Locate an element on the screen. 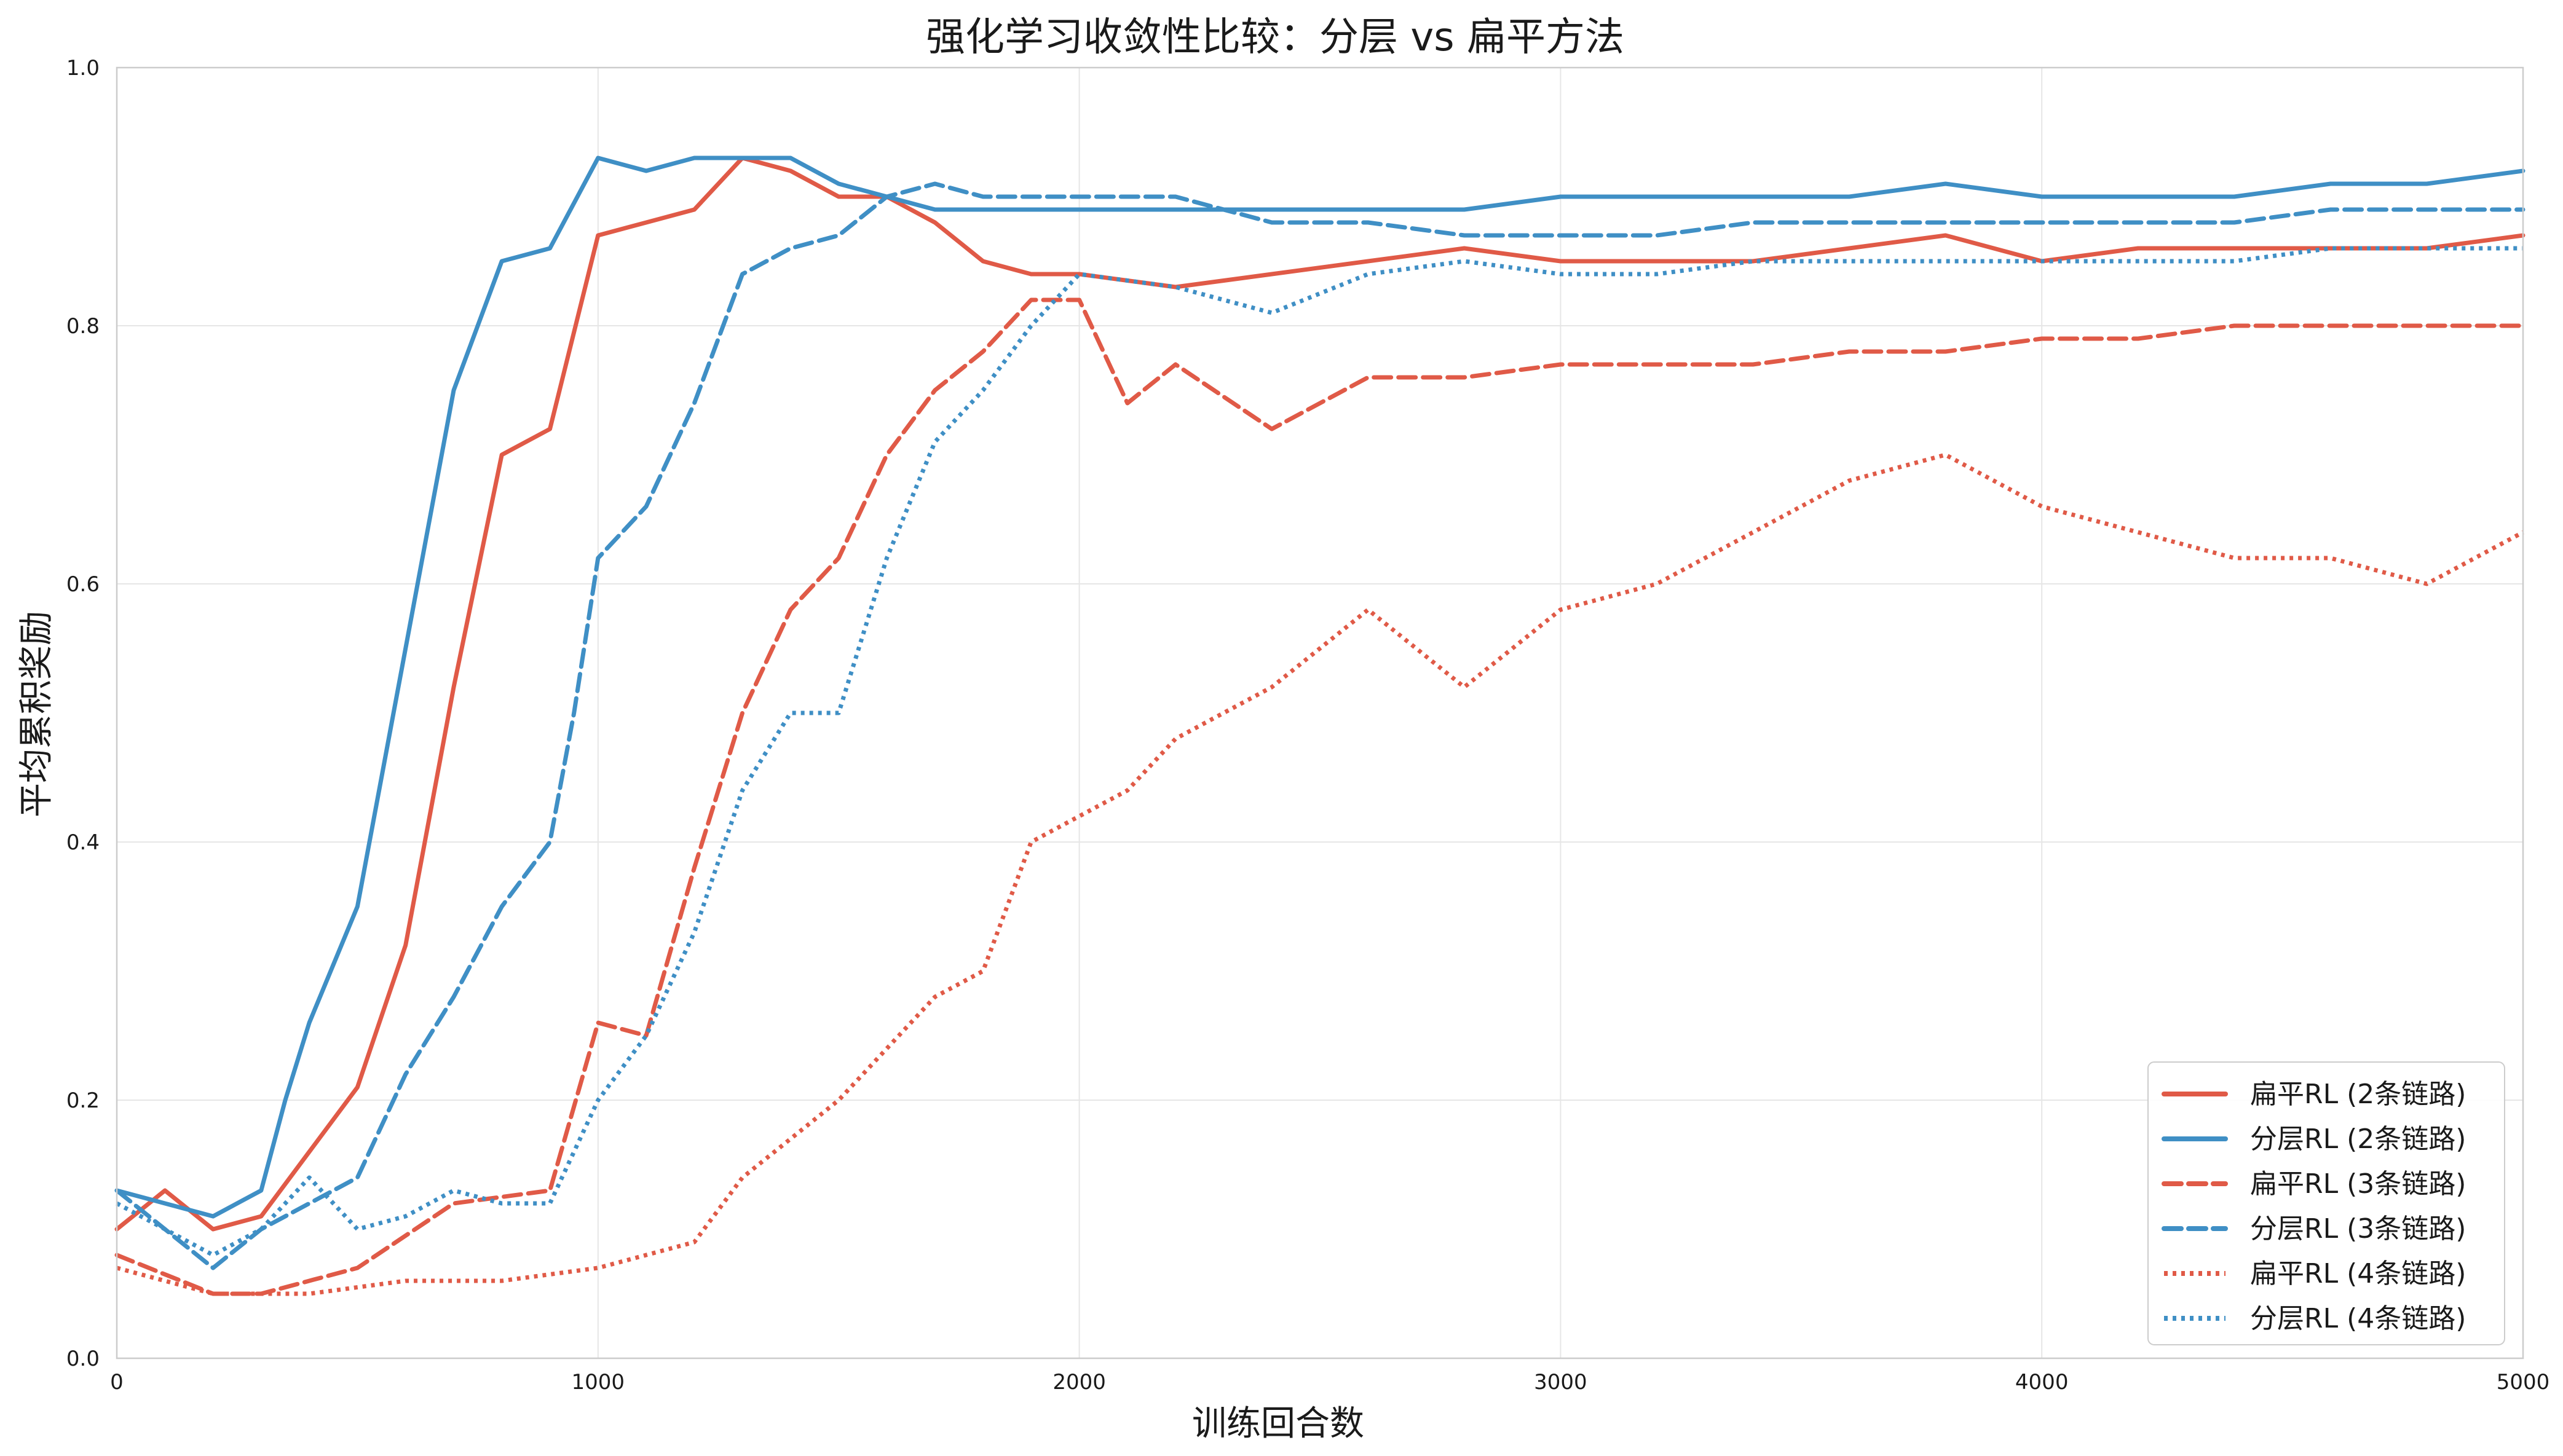 Image resolution: width=2563 pixels, height=1456 pixels. y-tick-label: 0.8 is located at coordinates (83, 326).